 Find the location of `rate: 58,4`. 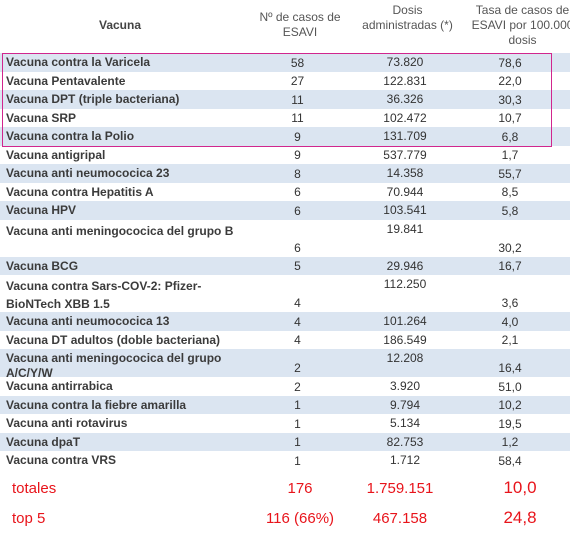

rate: 58,4 is located at coordinates (510, 460).